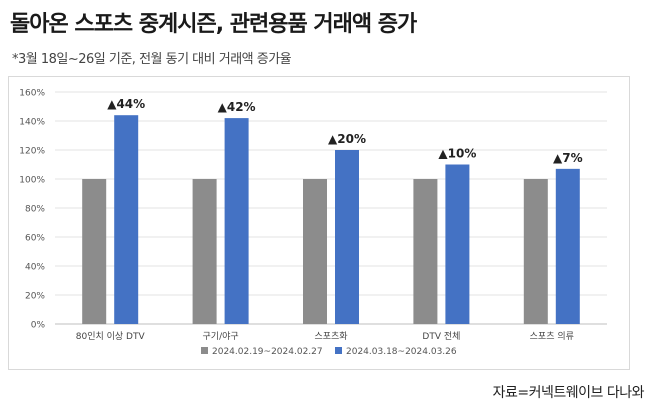 This screenshot has height=414, width=660. Describe the element at coordinates (35, 210) in the screenshot. I see `y-tick-label: 80%` at that location.